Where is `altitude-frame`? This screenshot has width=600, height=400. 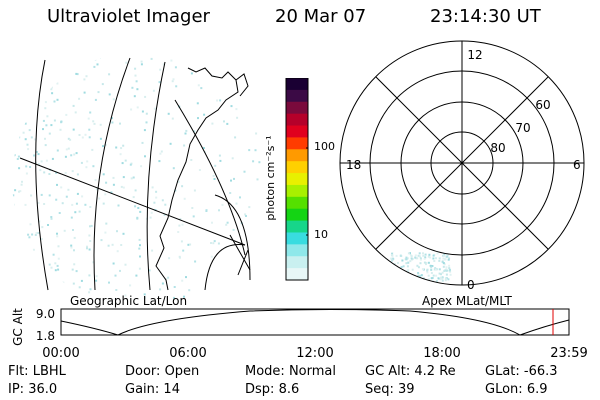
altitude-frame is located at coordinates (315, 322).